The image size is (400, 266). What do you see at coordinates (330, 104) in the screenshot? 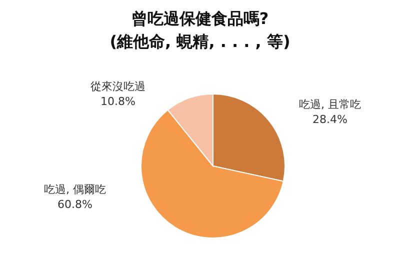
I see `slice-label: 吃過, 且常吃` at bounding box center [330, 104].